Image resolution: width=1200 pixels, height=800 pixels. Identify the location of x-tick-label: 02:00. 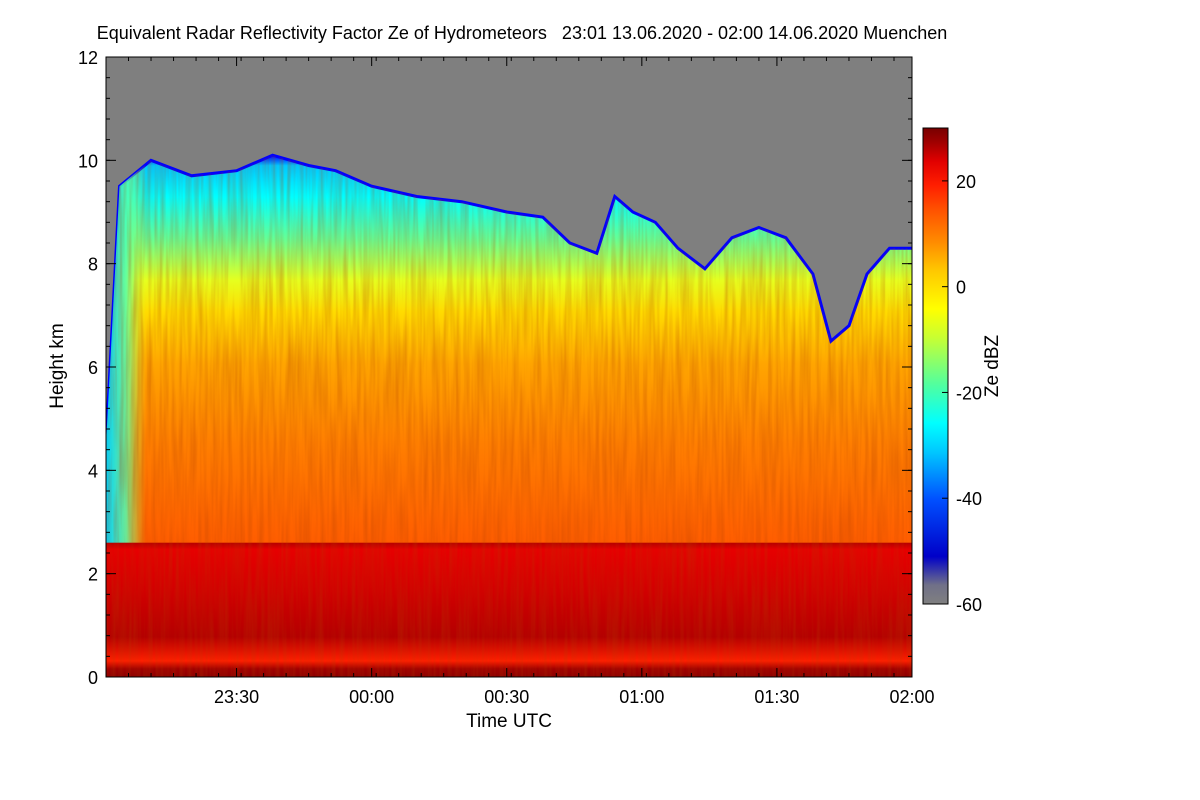
(911, 697).